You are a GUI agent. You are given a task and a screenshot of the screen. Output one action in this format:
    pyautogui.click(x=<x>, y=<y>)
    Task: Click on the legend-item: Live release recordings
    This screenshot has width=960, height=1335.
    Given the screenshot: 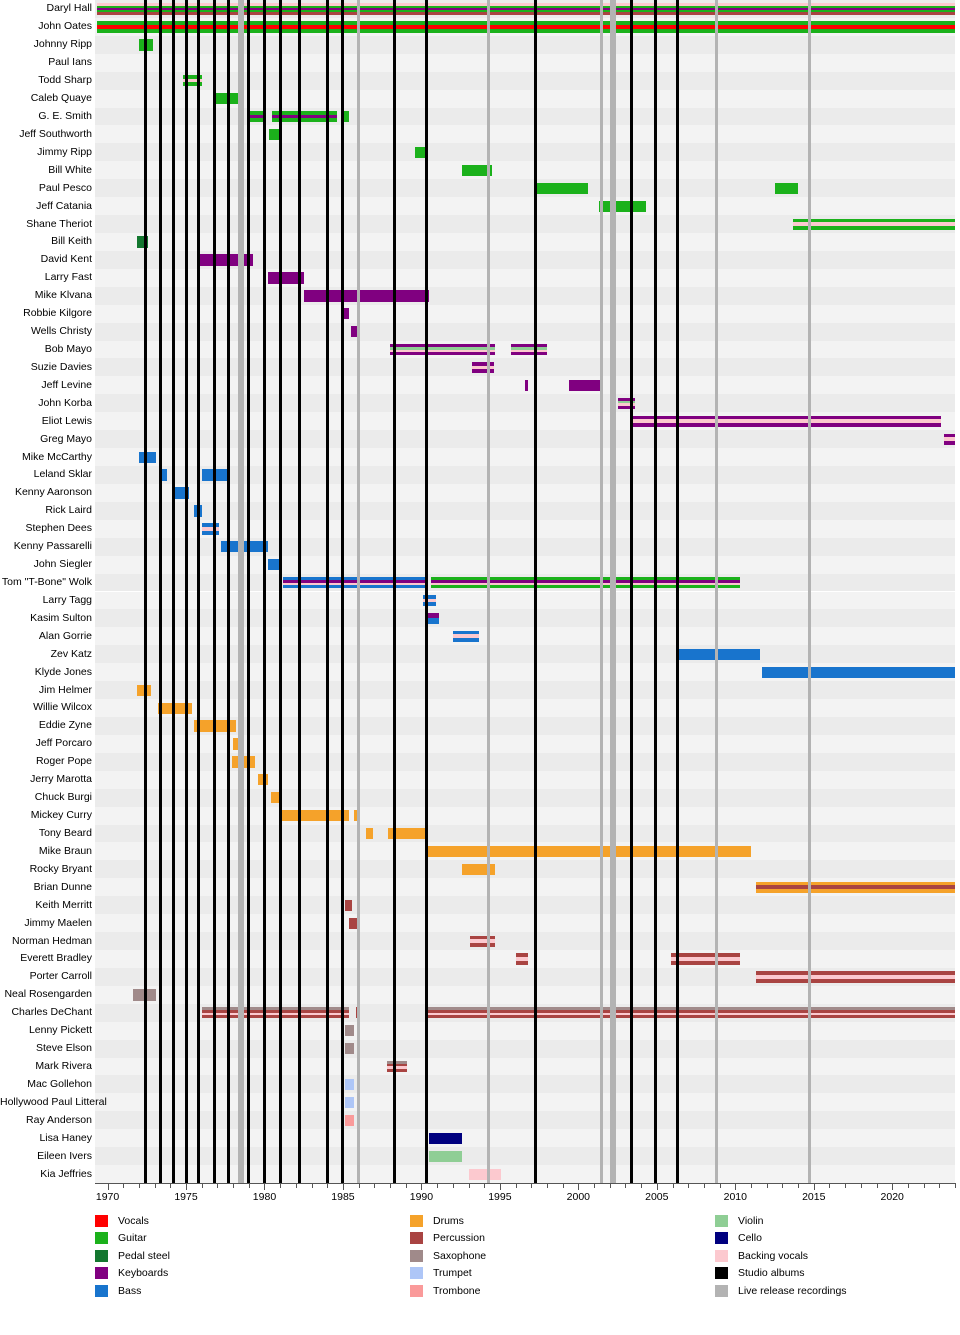 What is the action you would take?
    pyautogui.click(x=781, y=1291)
    